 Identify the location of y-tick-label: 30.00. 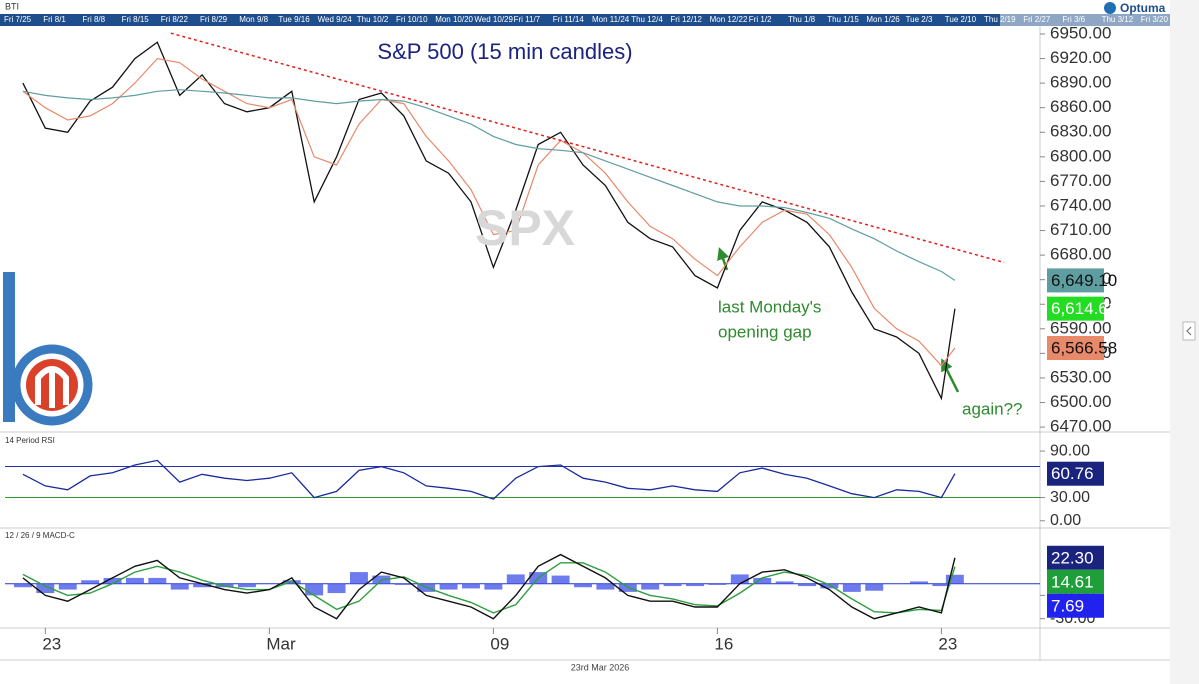
(1070, 497).